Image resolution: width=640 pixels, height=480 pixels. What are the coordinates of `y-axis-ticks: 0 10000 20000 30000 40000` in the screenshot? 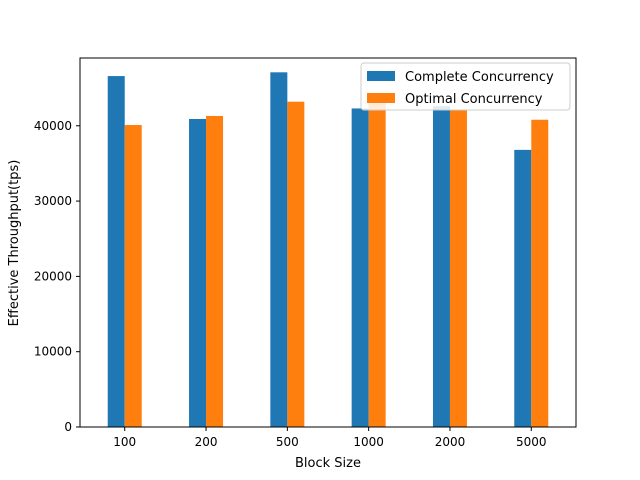 It's located at (57, 276).